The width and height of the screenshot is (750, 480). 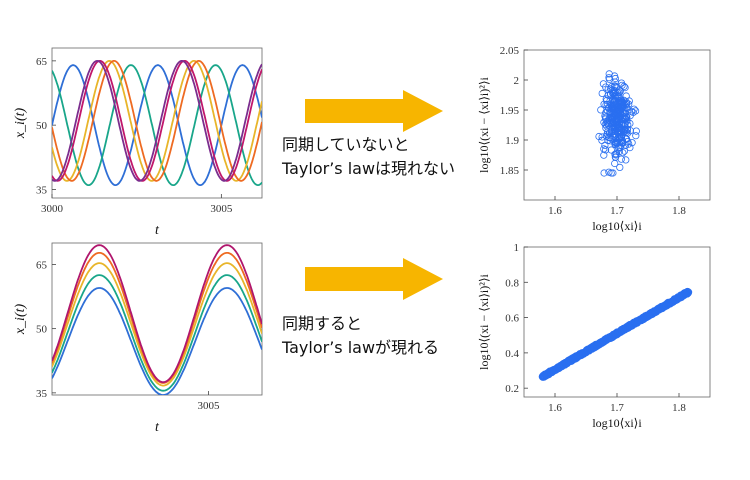 I want to click on y-tick-label: 1, so click(x=517, y=248).